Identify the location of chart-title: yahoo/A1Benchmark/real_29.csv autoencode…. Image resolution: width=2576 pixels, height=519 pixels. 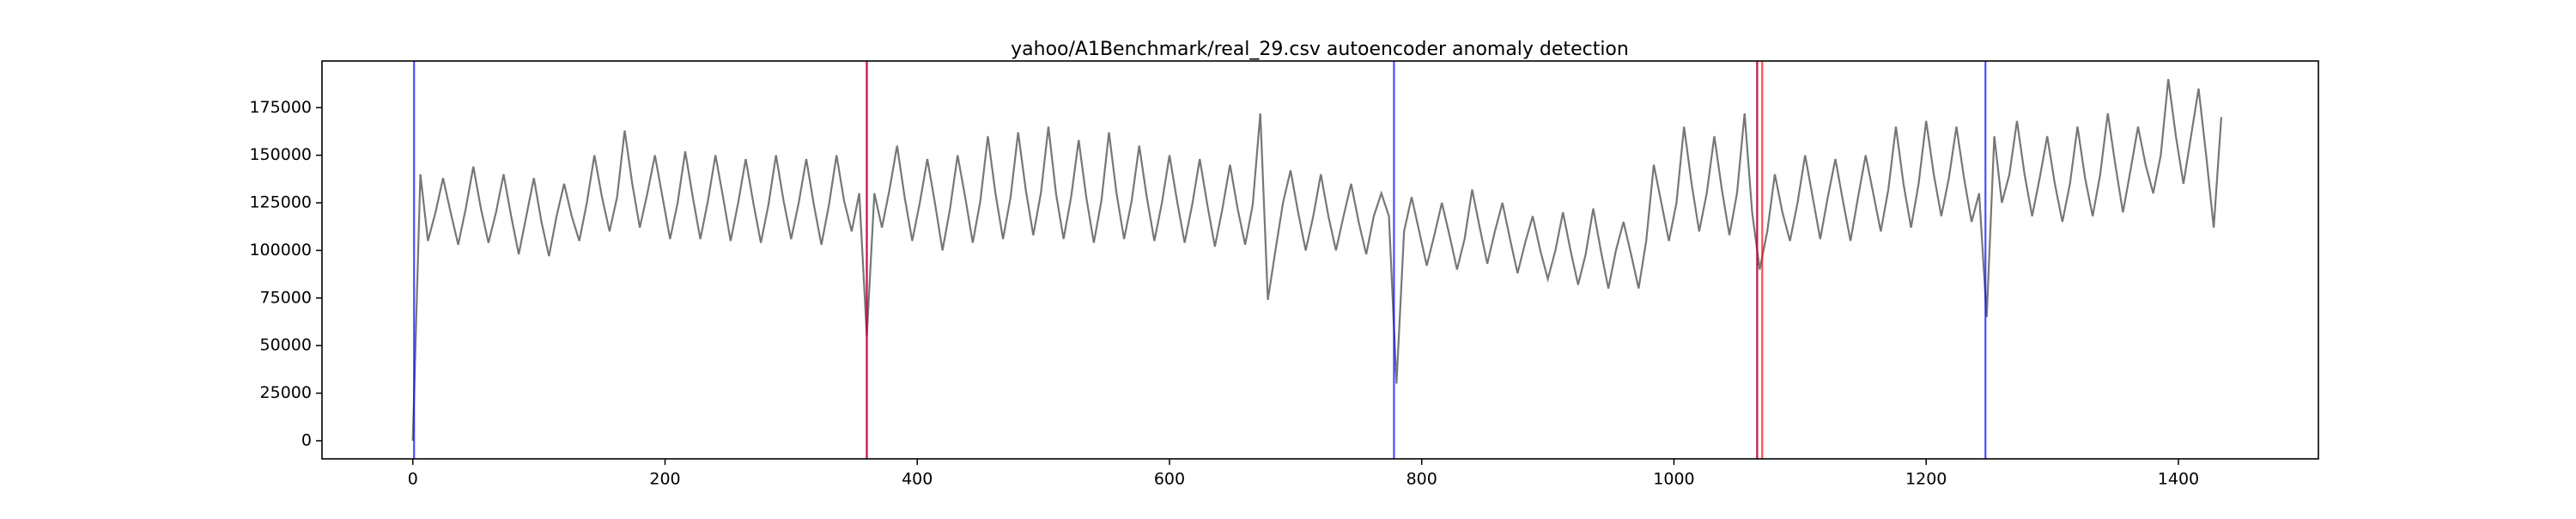
(1320, 49).